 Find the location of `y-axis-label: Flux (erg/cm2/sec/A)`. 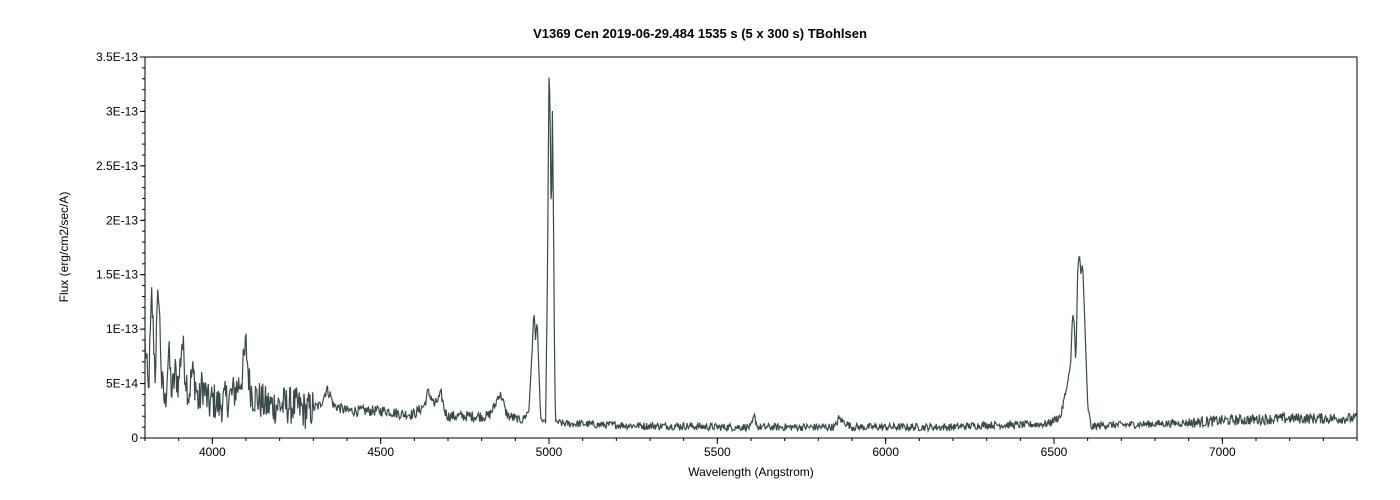

y-axis-label: Flux (erg/cm2/sec/A) is located at coordinates (64, 247).